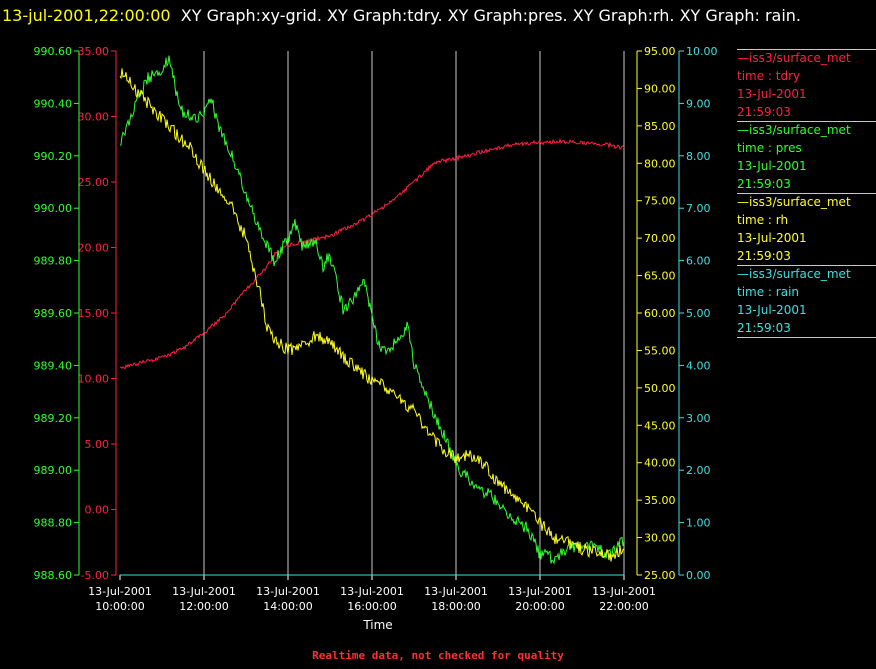  What do you see at coordinates (438, 655) in the screenshot?
I see `quality-note: Realtime data, not checked for quality` at bounding box center [438, 655].